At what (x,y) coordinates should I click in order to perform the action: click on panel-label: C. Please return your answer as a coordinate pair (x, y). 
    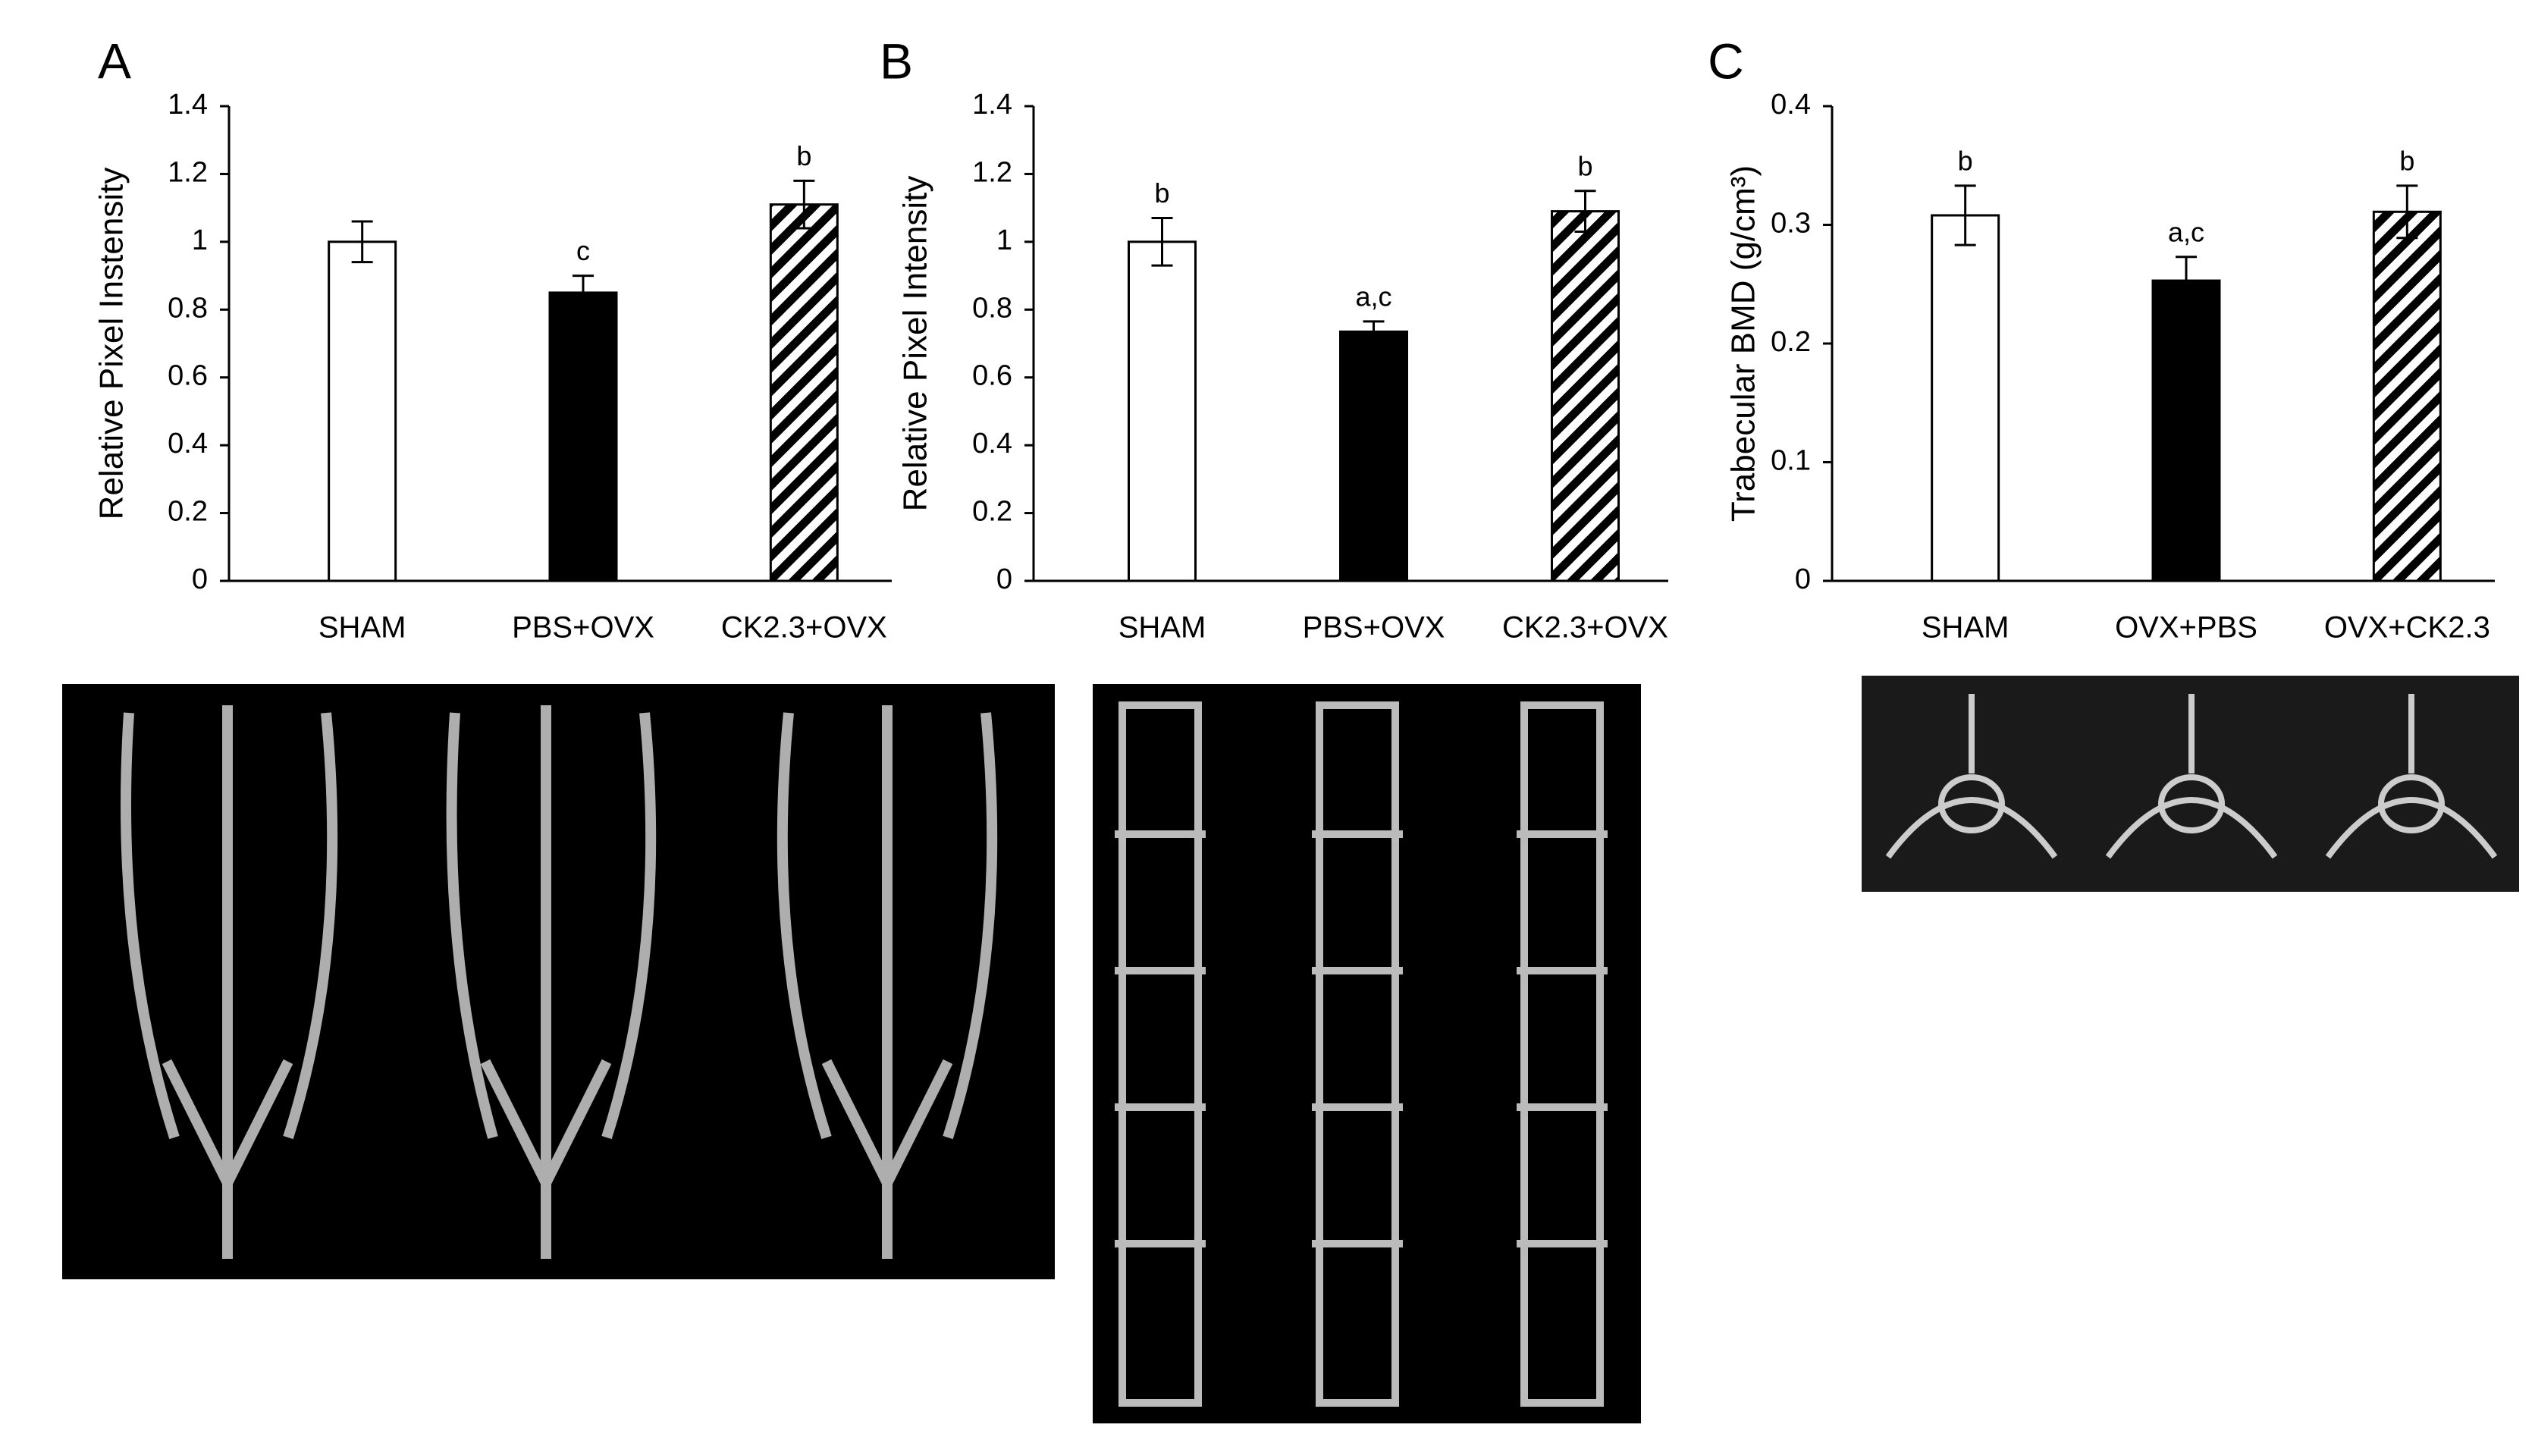
    Looking at the image, I should click on (1726, 61).